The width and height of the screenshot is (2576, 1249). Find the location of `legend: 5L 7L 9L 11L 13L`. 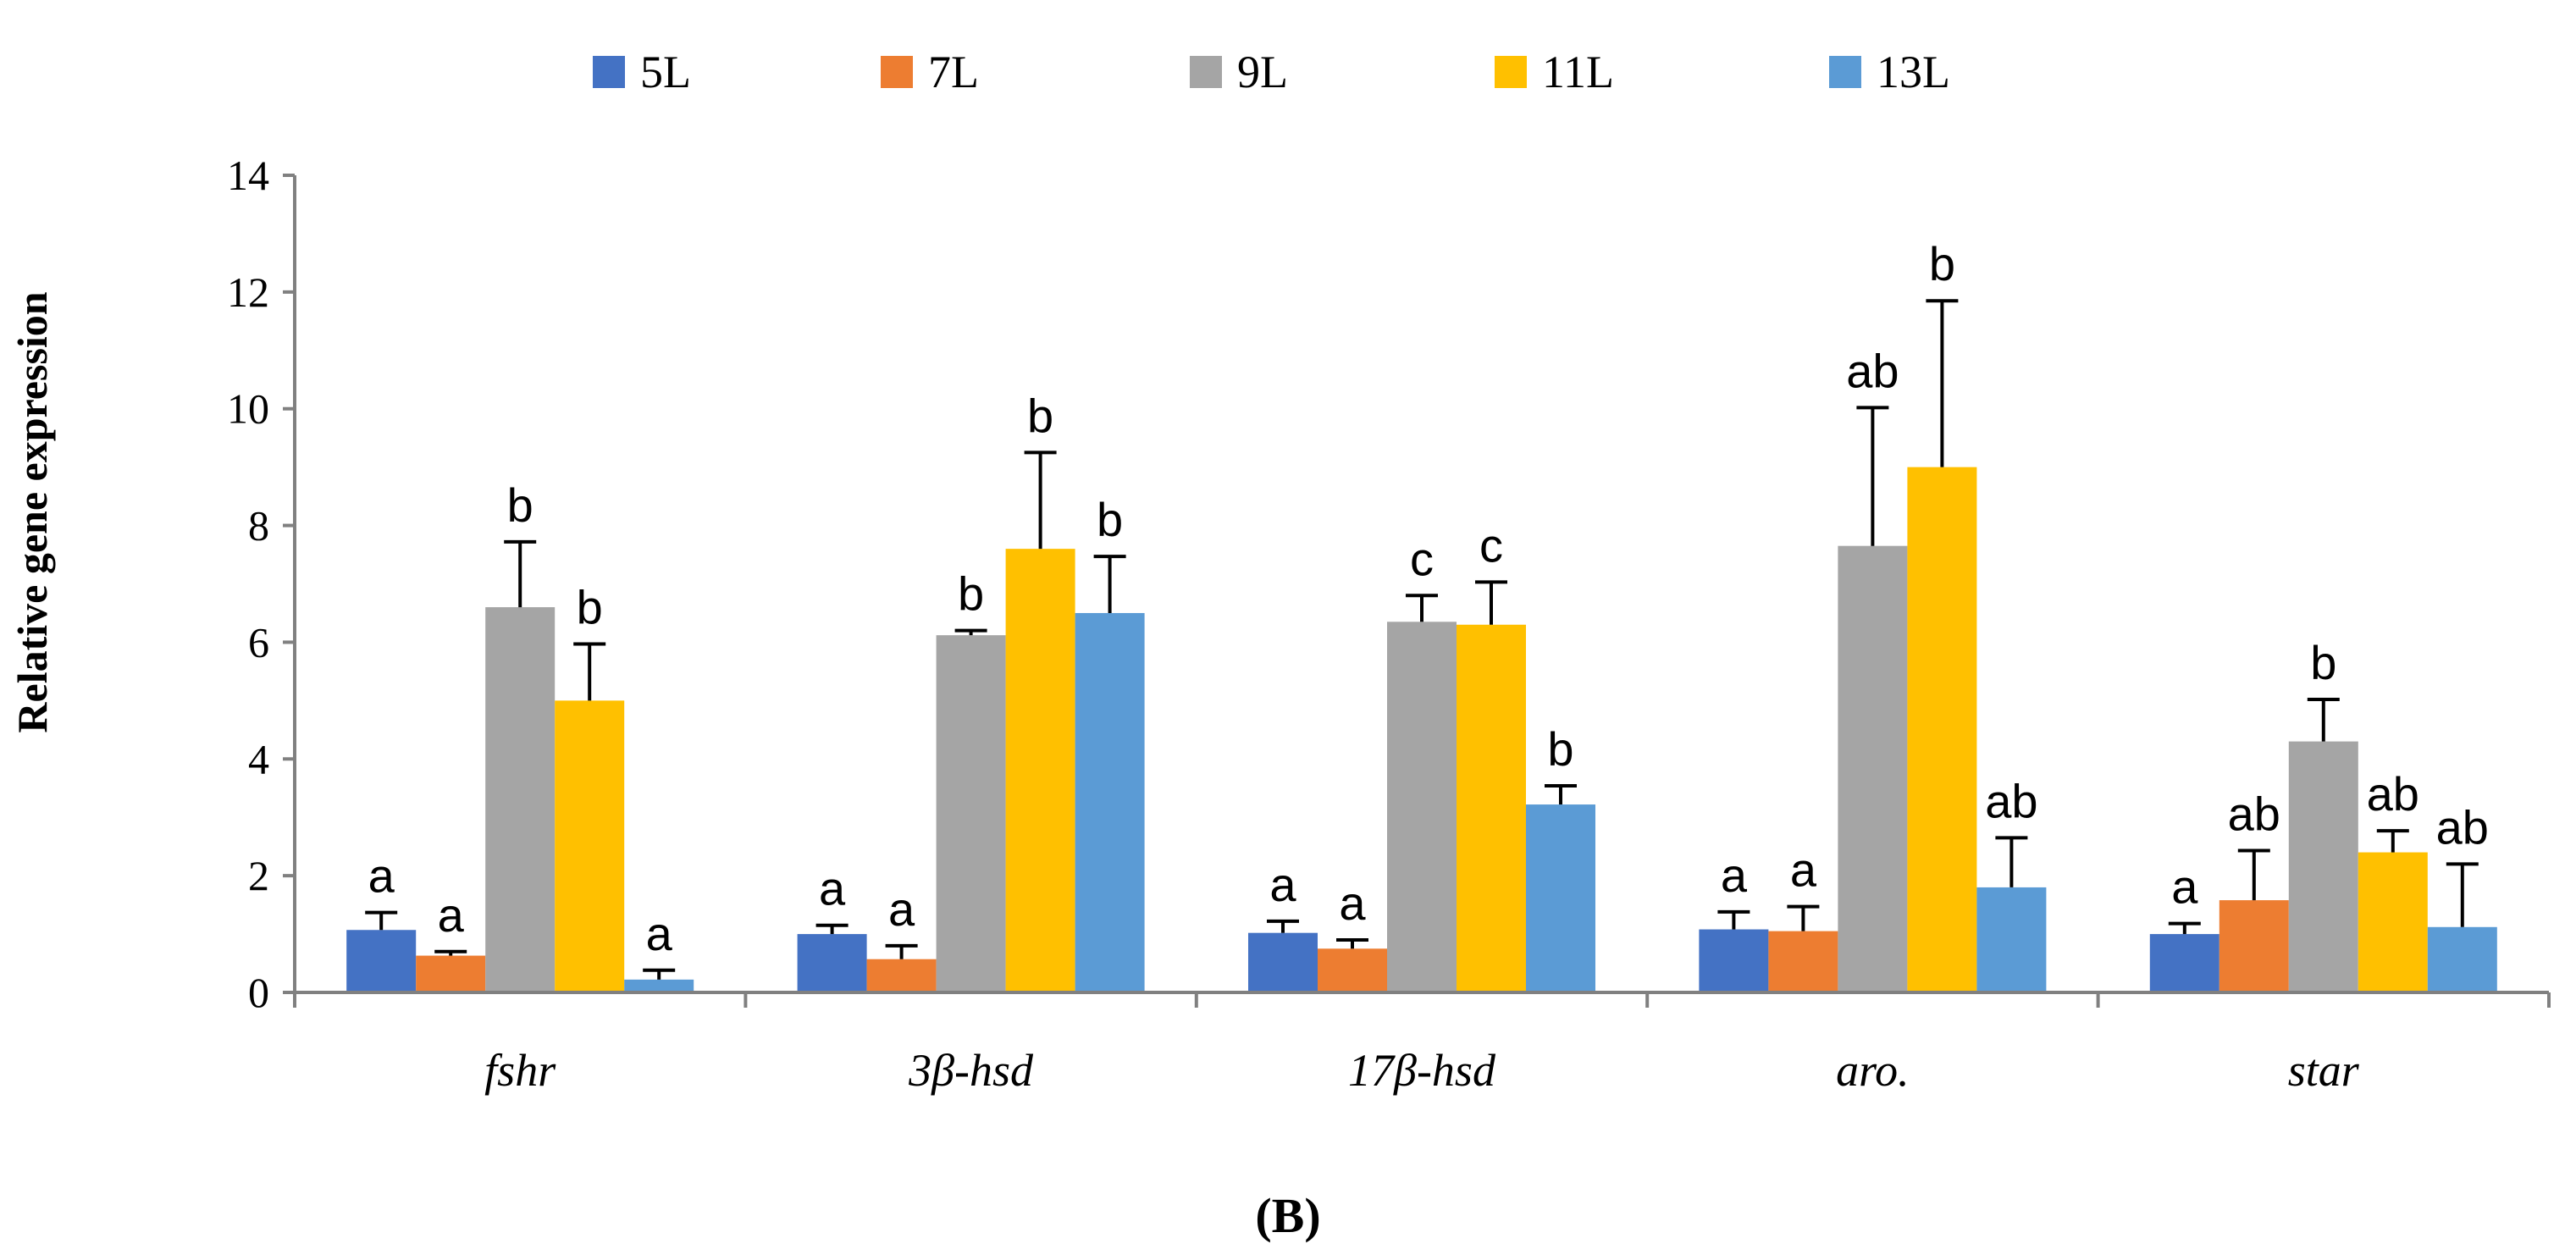

legend: 5L 7L 9L 11L 13L is located at coordinates (1271, 72).